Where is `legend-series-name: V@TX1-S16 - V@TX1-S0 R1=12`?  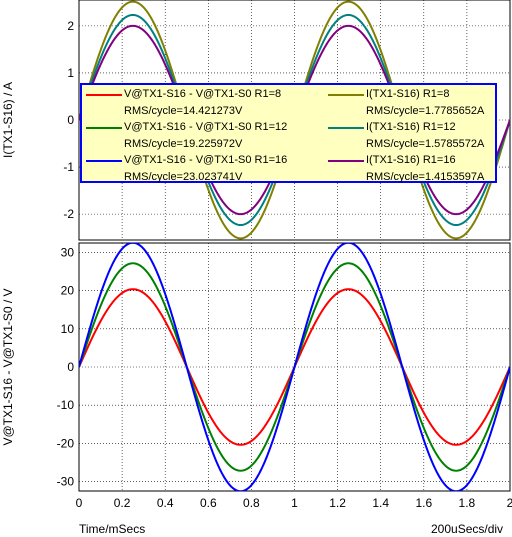 legend-series-name: V@TX1-S16 - V@TX1-S0 R1=12 is located at coordinates (206, 127).